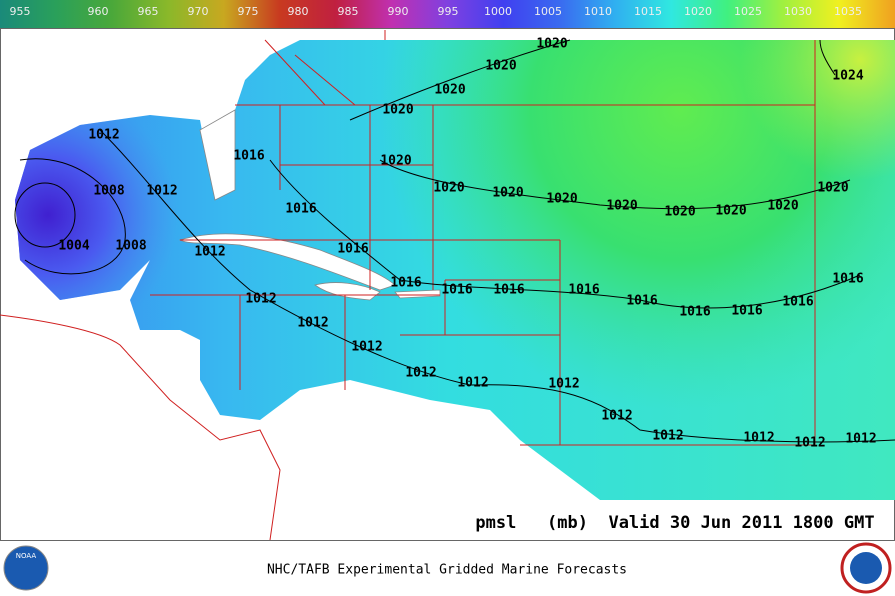  I want to click on colorbar-label: 1005, so click(548, 11).